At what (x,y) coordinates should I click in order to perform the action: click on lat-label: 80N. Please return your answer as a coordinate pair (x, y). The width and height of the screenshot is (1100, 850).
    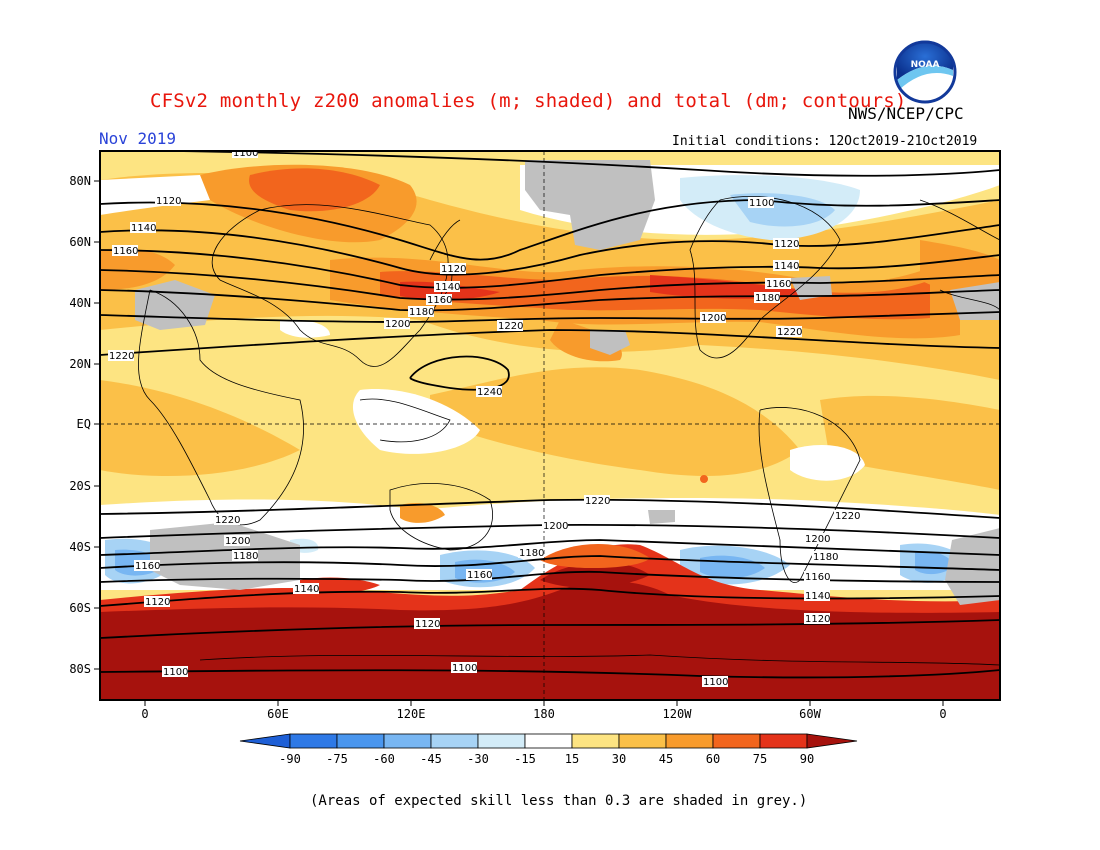
    Looking at the image, I should click on (80, 181).